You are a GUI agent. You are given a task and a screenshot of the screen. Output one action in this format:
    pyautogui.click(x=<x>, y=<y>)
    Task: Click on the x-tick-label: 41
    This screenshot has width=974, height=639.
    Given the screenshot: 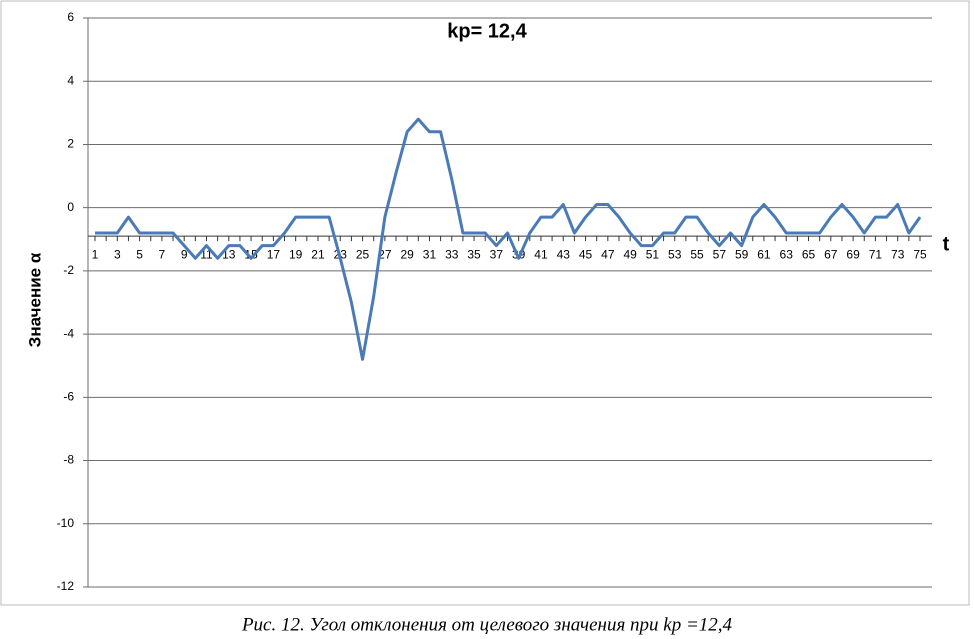 What is the action you would take?
    pyautogui.click(x=541, y=254)
    